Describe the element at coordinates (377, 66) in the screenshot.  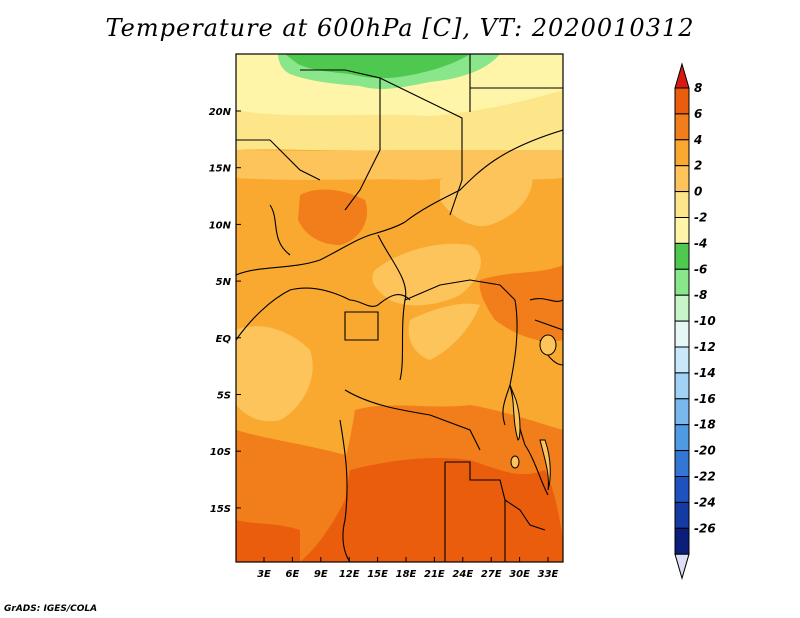
I see `field-green` at that location.